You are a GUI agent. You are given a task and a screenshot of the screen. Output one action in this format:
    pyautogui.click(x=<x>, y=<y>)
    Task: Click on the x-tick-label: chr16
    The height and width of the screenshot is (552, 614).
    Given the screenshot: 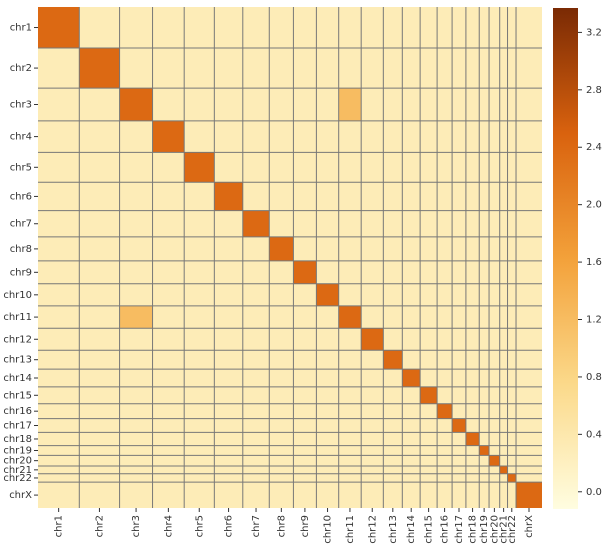 What is the action you would take?
    pyautogui.click(x=445, y=529)
    